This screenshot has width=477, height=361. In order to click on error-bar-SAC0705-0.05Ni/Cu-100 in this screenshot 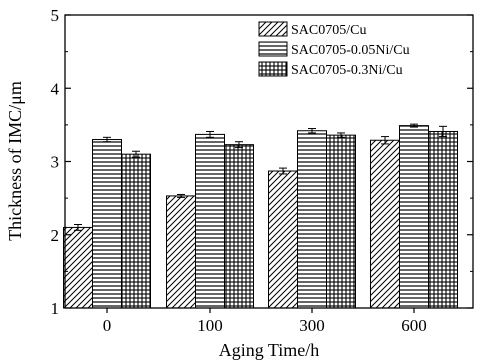, I will do `click(210, 134)`.